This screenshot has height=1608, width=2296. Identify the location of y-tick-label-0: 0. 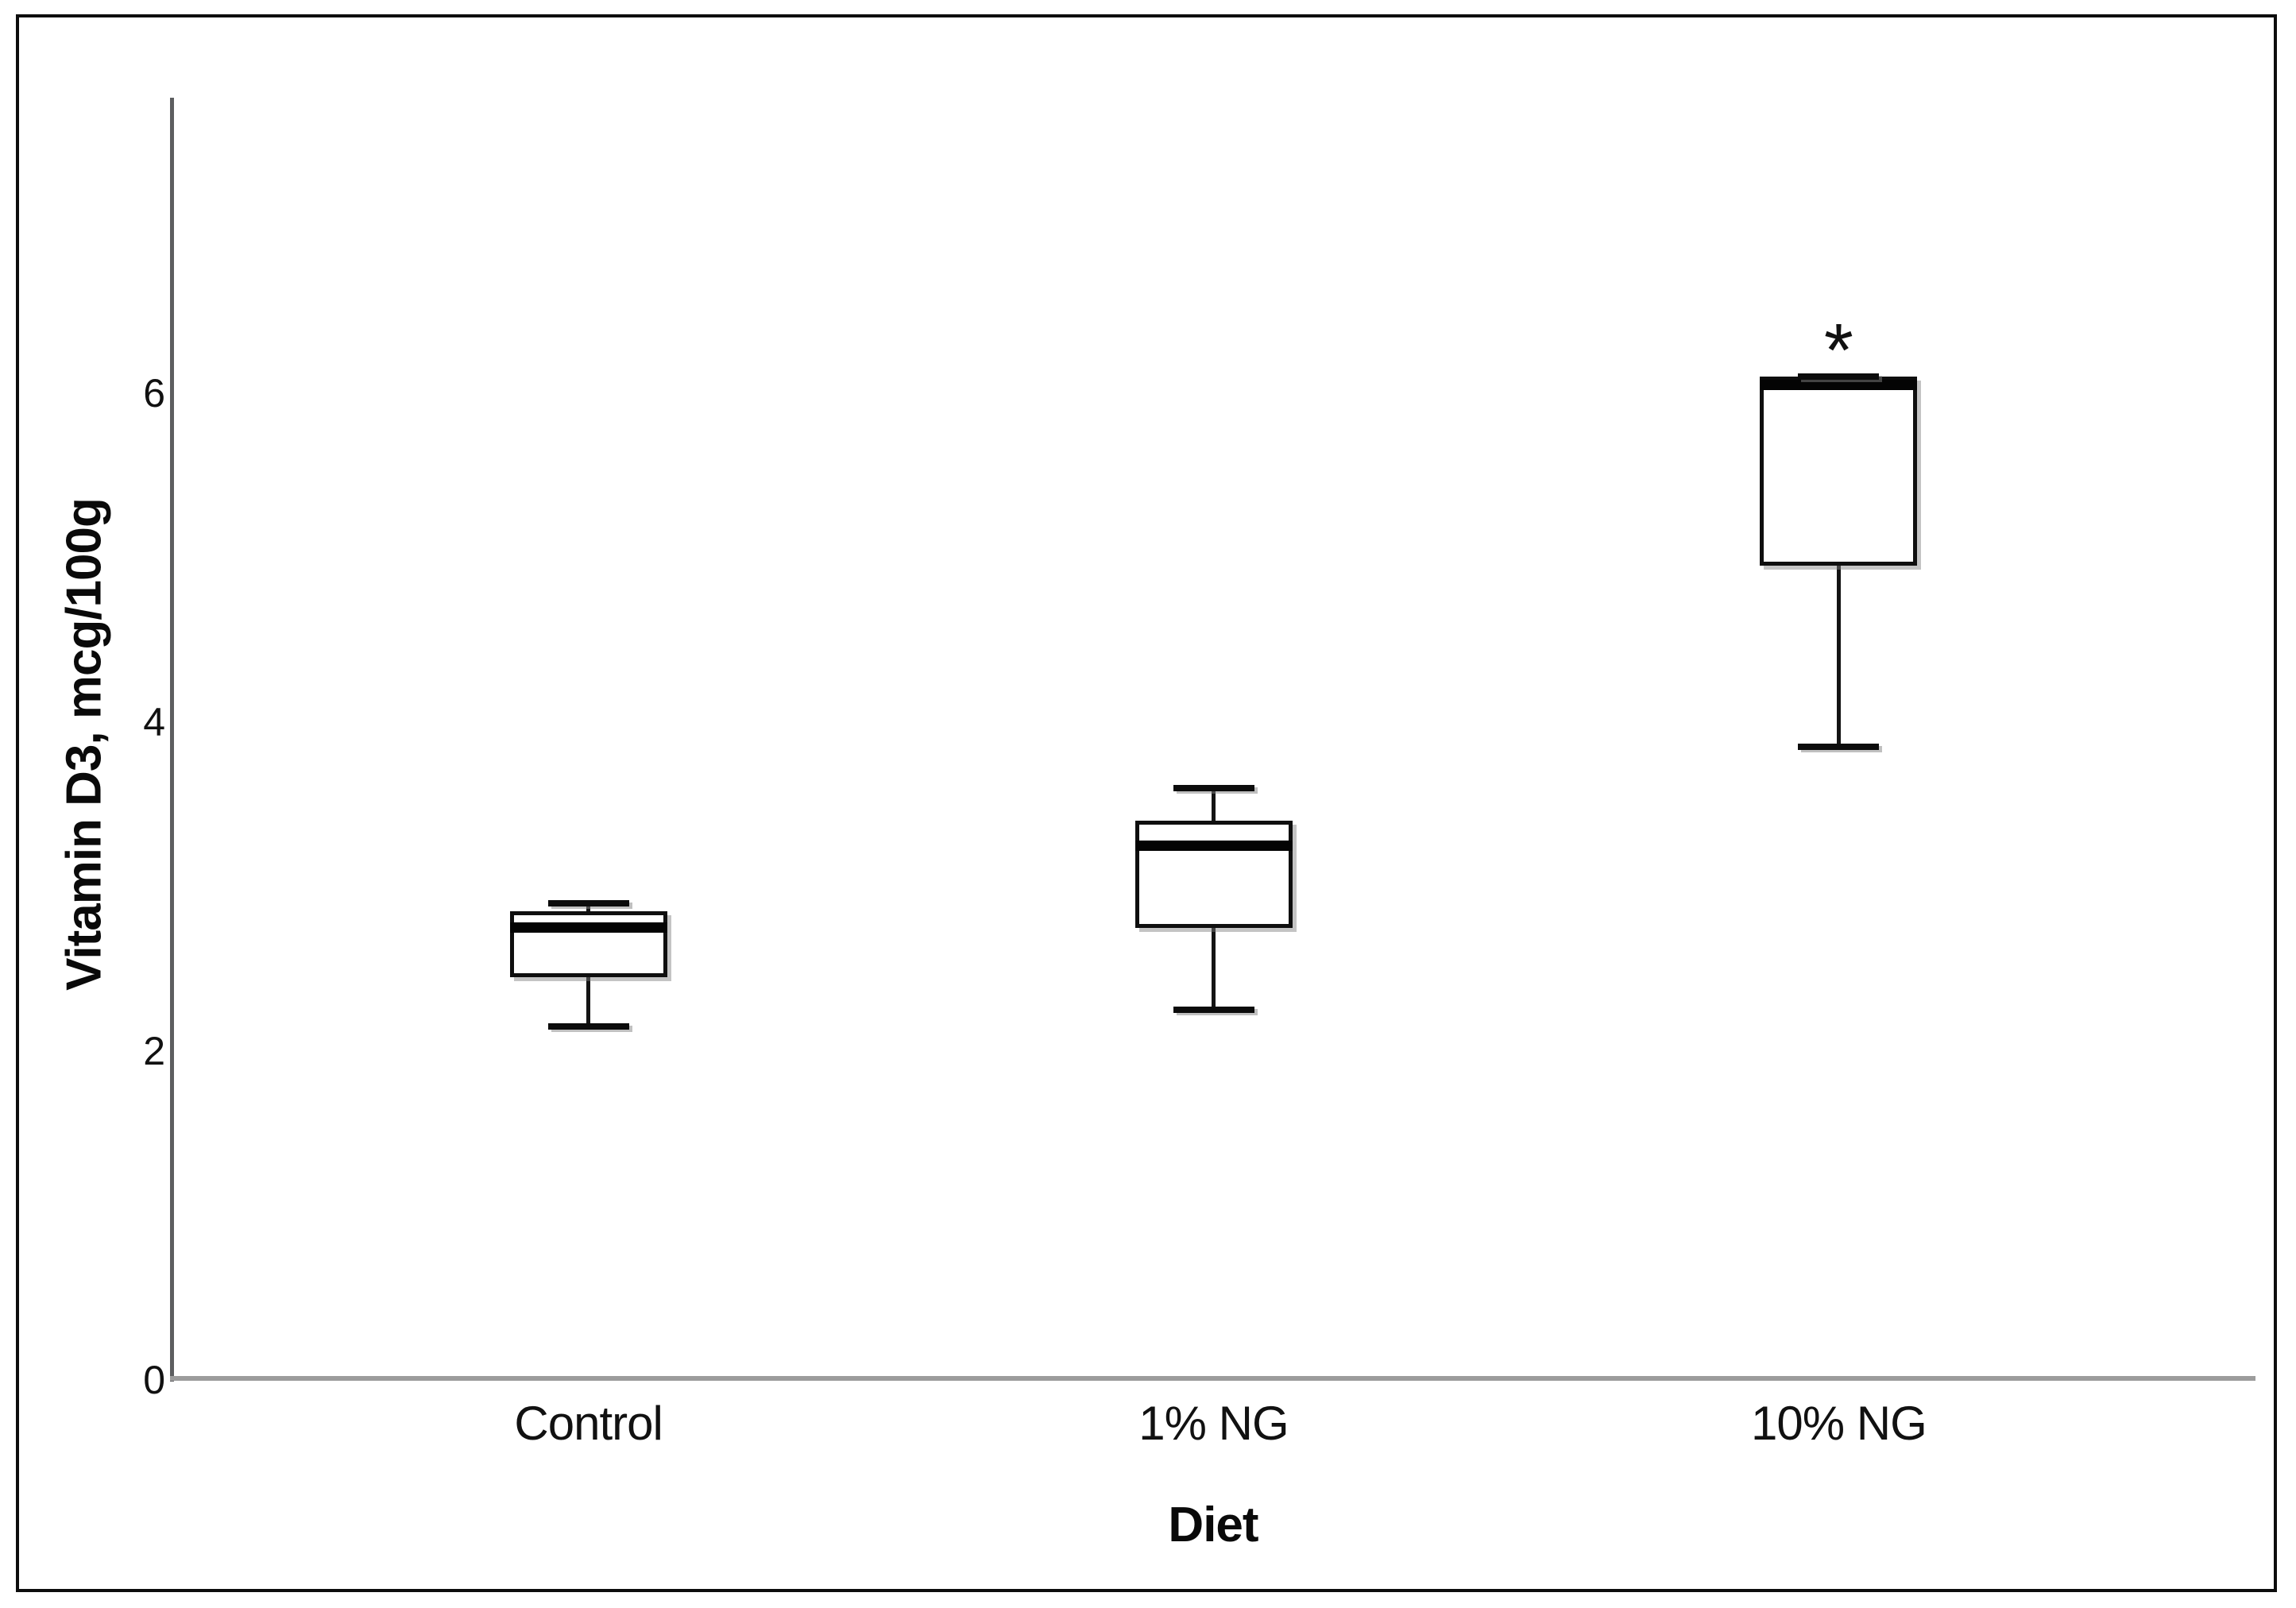
(154, 1380).